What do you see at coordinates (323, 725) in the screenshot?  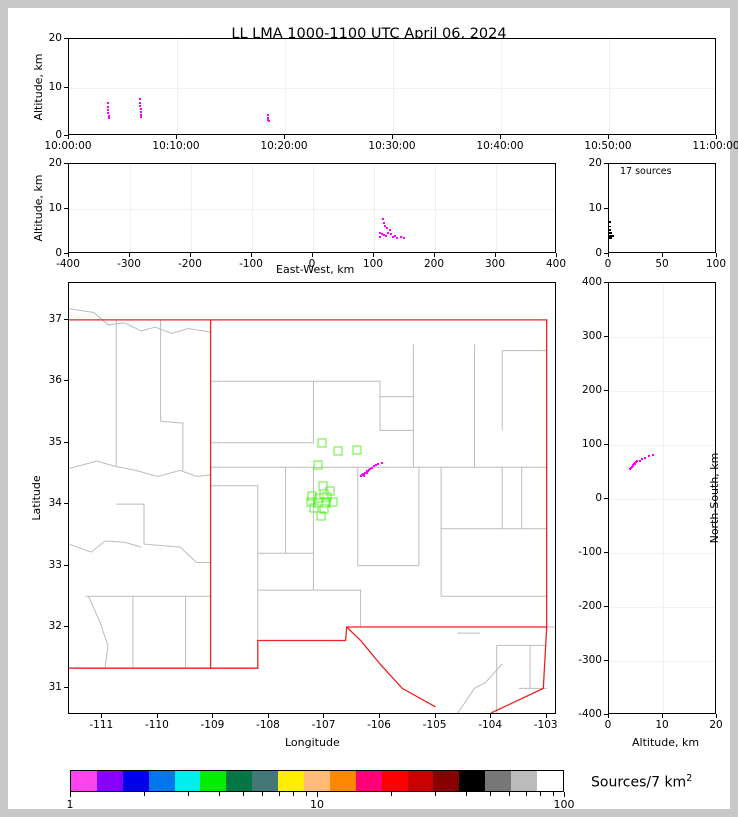 I see `x-tick-label: -107` at bounding box center [323, 725].